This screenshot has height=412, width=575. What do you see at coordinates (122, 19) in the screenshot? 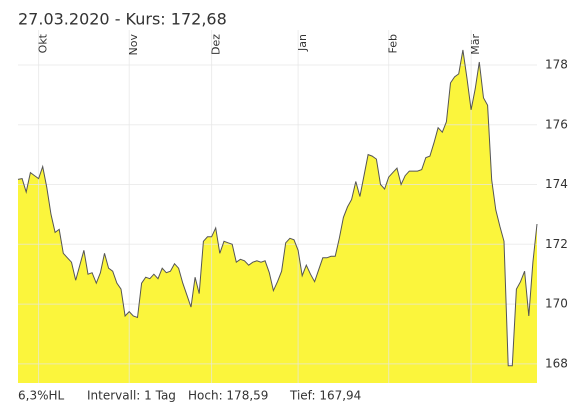
I see `chart-title: 27.03.2020 - Kurs: 172,68` at bounding box center [122, 19].